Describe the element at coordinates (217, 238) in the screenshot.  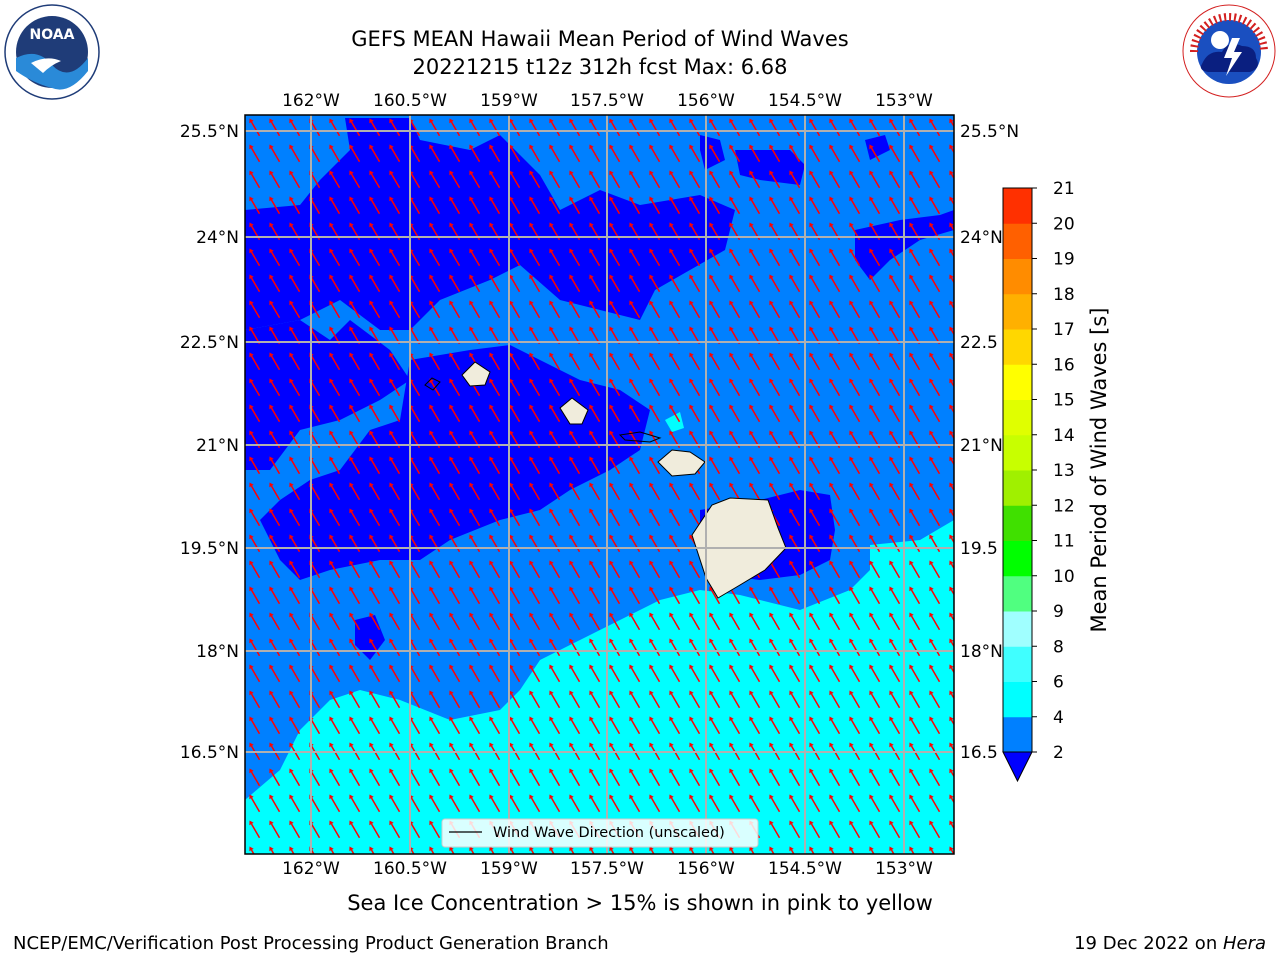
I see `lat-label-left: 24°N` at that location.